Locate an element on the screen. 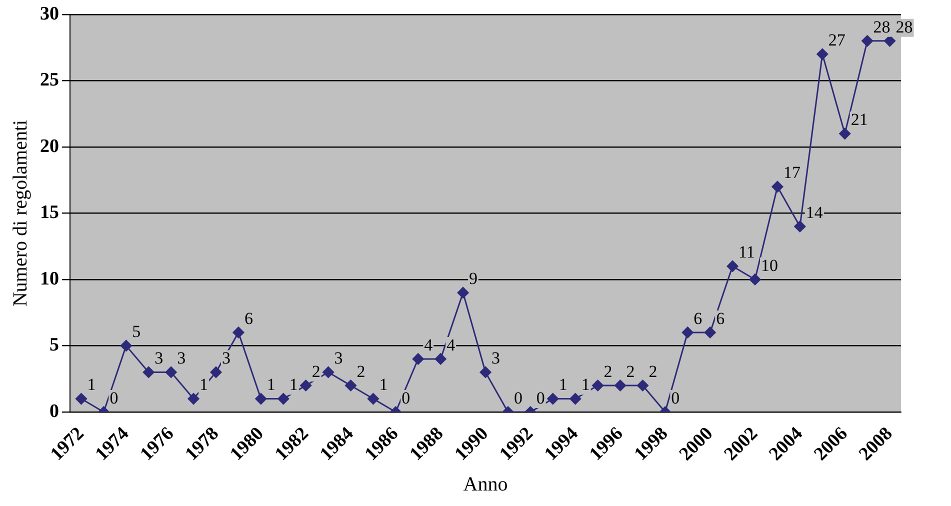 Image resolution: width=951 pixels, height=506 pixels. data-label: 9 is located at coordinates (473, 278).